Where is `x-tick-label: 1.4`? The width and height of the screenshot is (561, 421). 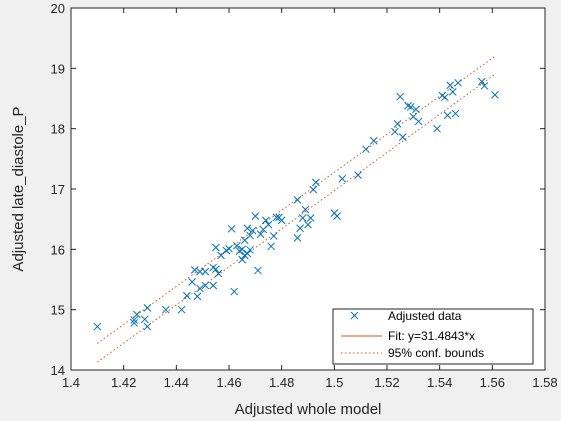
x-tick-label: 1.4 is located at coordinates (71, 382).